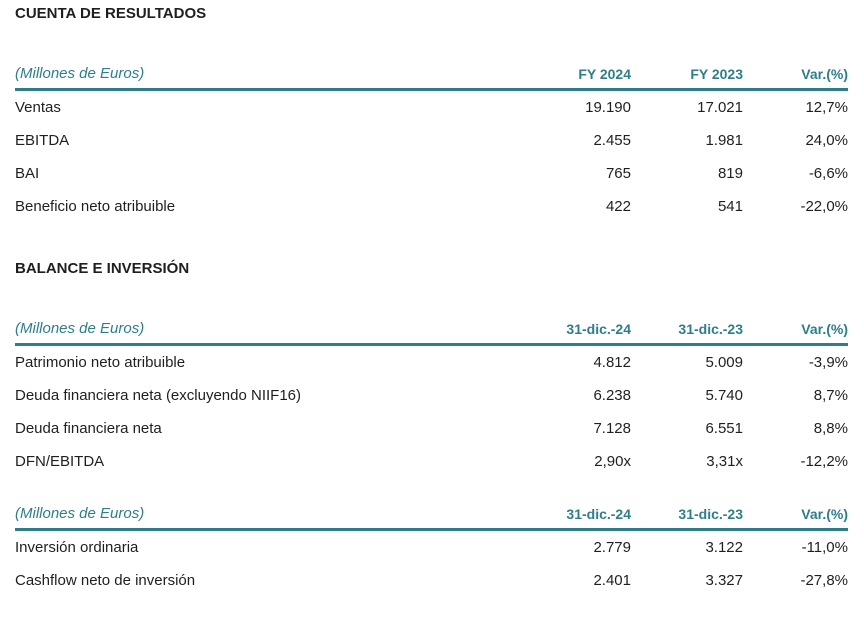 This screenshot has height=623, width=864. Describe the element at coordinates (724, 547) in the screenshot. I see `value-dec23: 3.122` at that location.